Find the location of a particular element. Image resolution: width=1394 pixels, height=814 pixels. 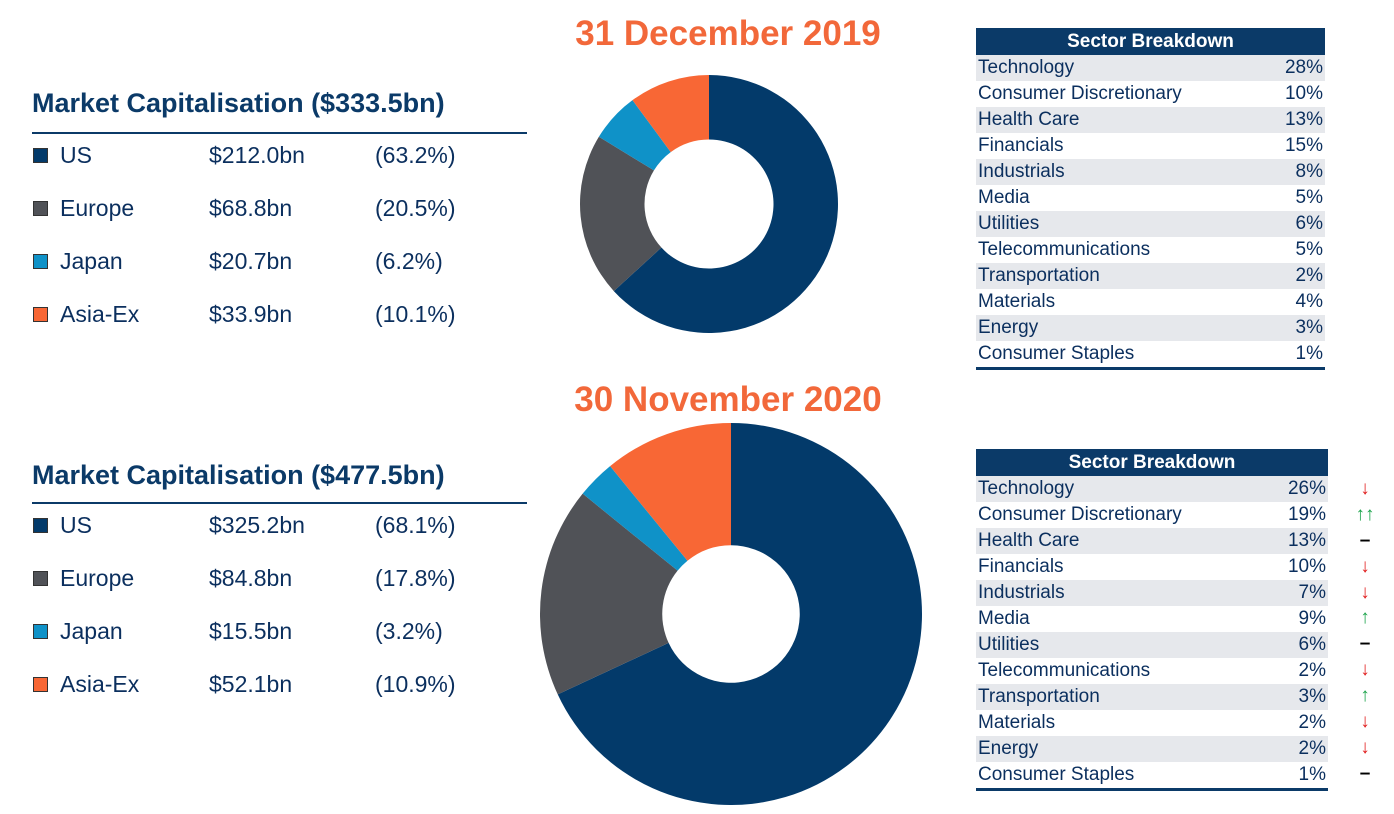

region-value: $52.1bn is located at coordinates (251, 684).